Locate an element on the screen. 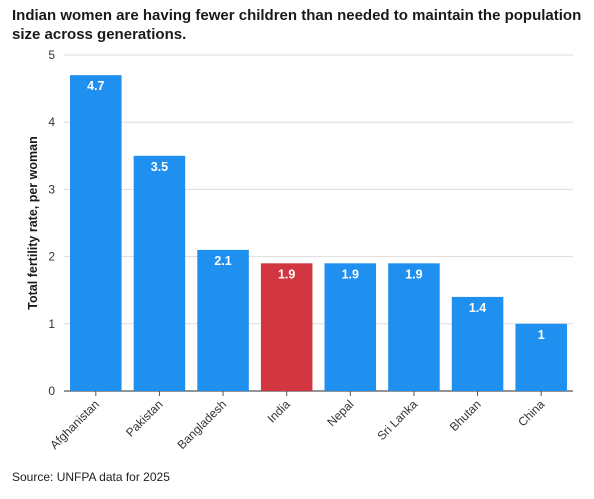 This screenshot has width=594, height=499. y-axis-title: Total fertility rate, per woman is located at coordinates (33, 222).